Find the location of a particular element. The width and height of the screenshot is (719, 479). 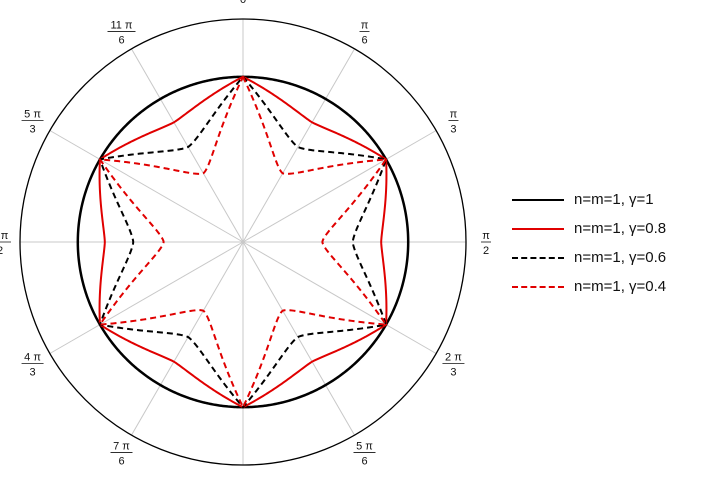

legend-item: n=m=1, γ=1 is located at coordinates (589, 199).